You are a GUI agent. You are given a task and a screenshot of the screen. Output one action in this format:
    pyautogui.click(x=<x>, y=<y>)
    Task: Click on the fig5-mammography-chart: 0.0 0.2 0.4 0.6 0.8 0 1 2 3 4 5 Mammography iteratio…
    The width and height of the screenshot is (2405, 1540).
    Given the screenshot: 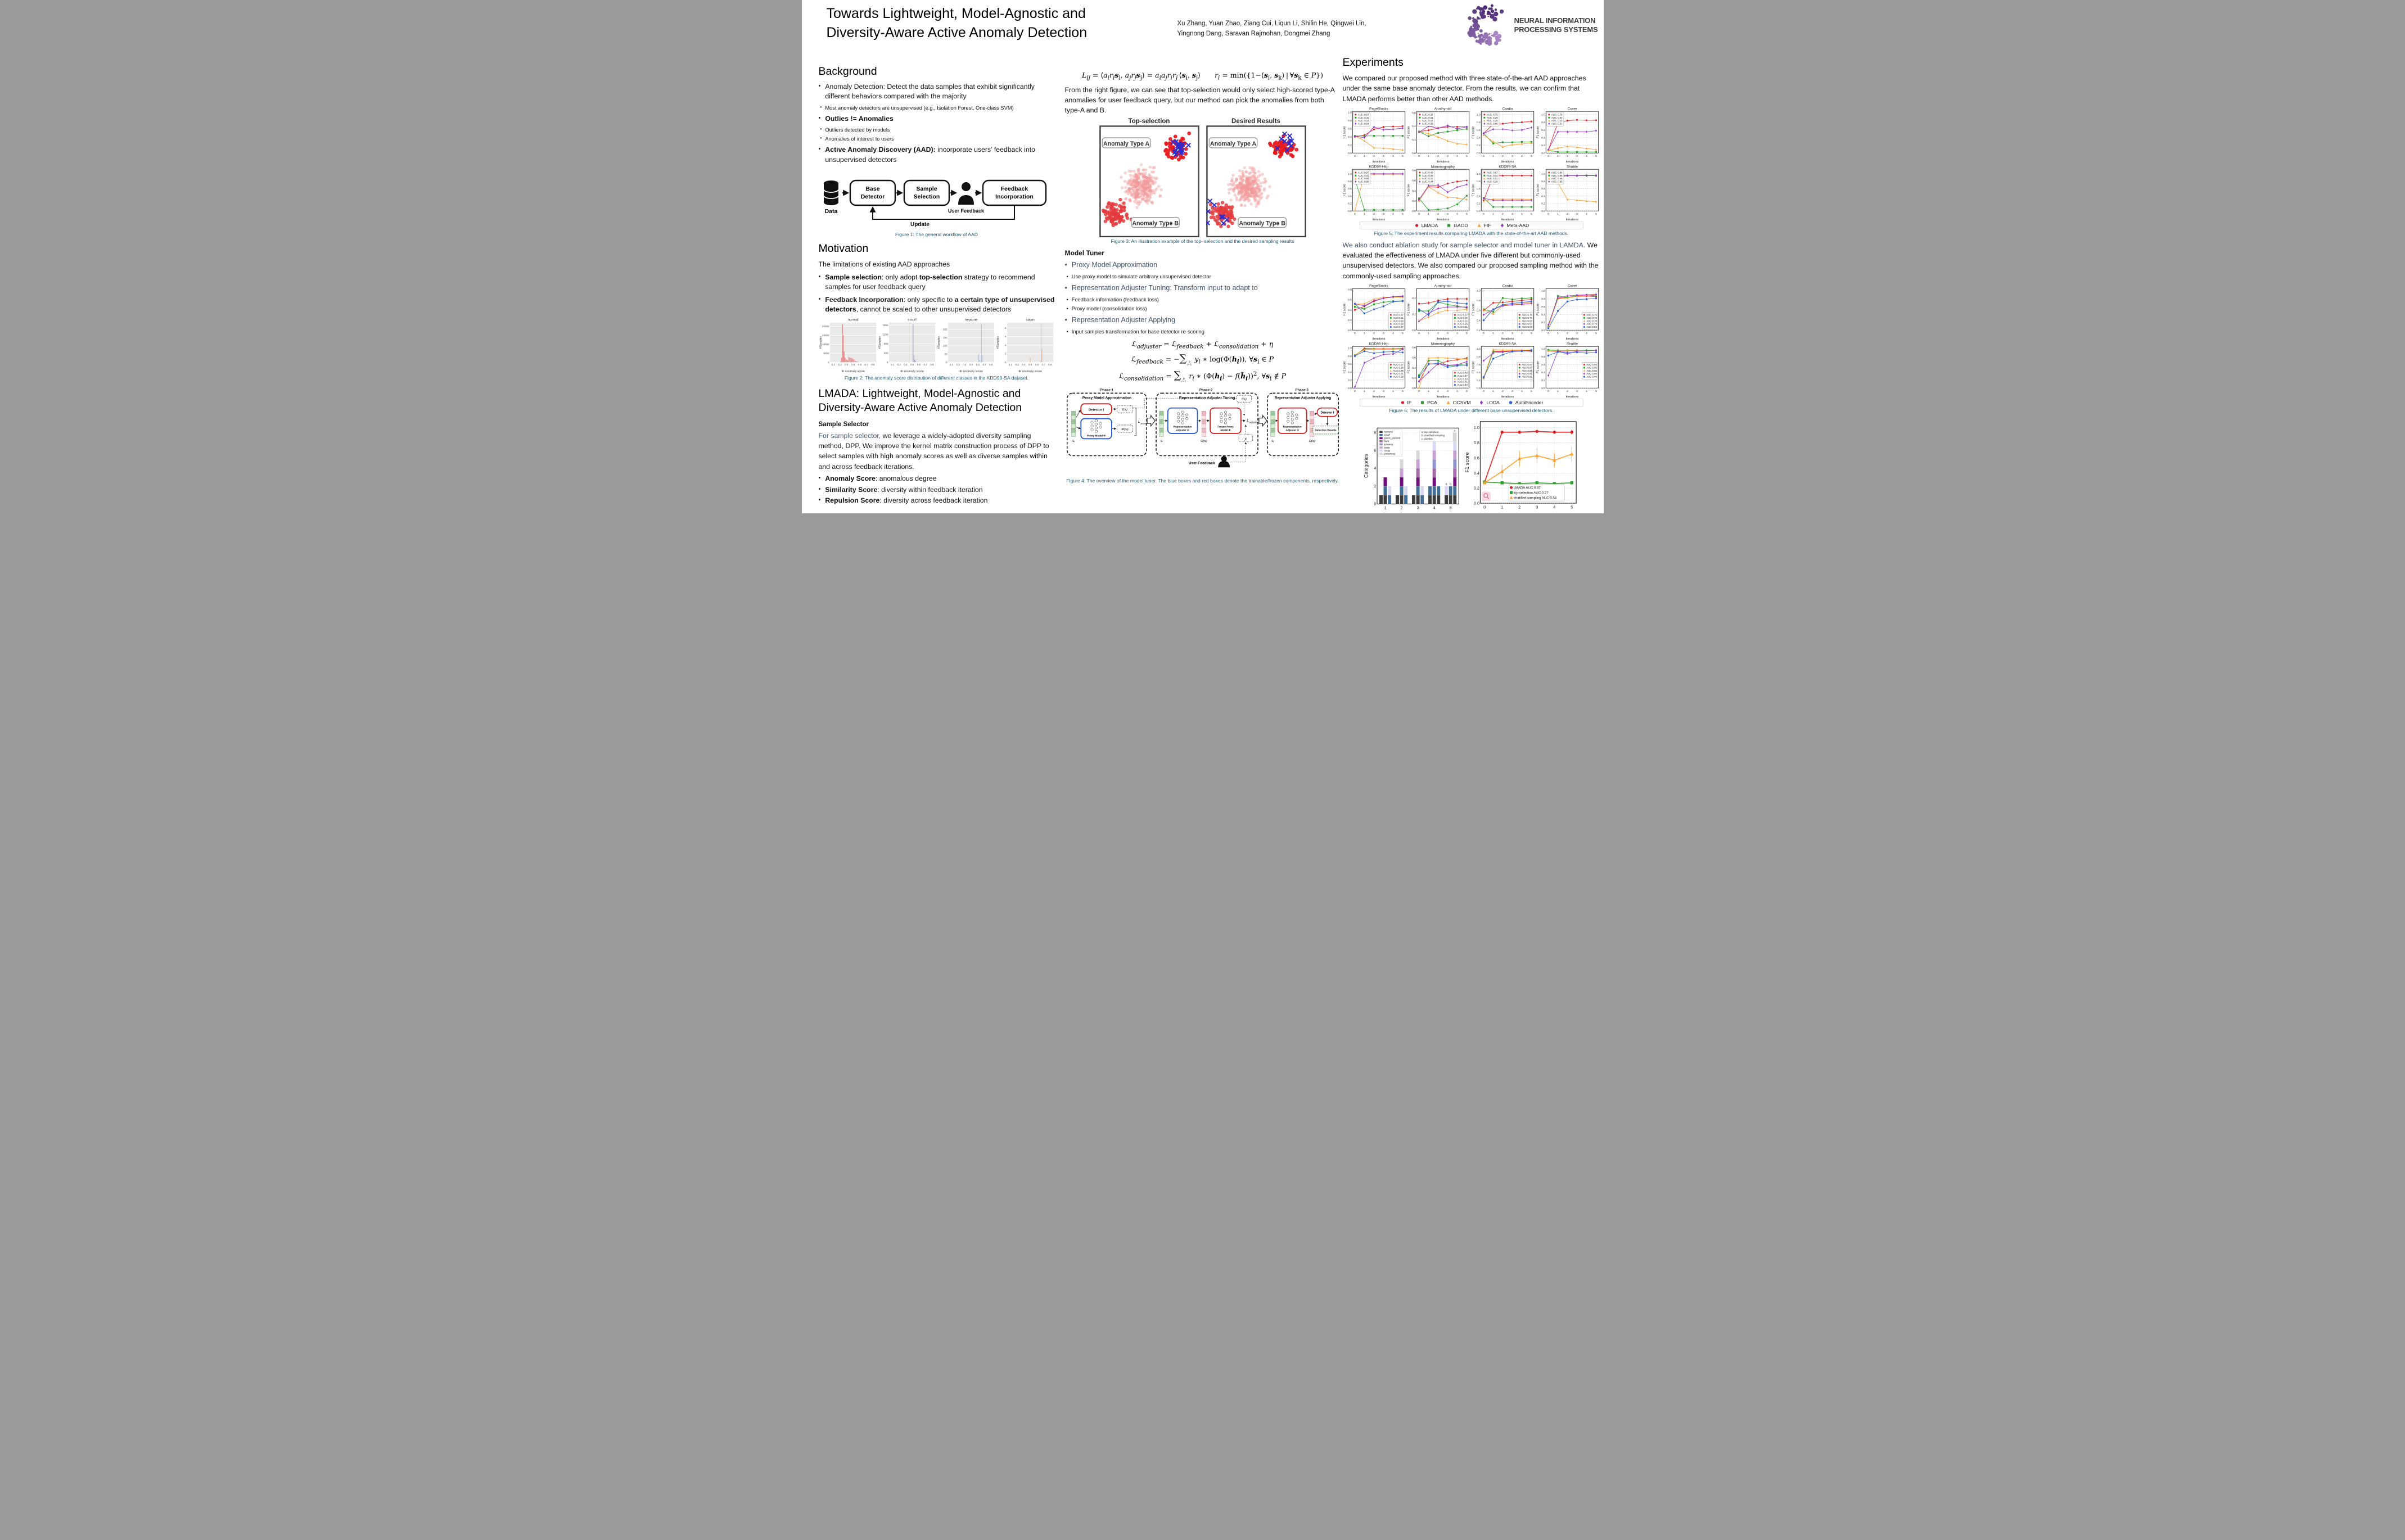 What is the action you would take?
    pyautogui.click(x=1438, y=193)
    